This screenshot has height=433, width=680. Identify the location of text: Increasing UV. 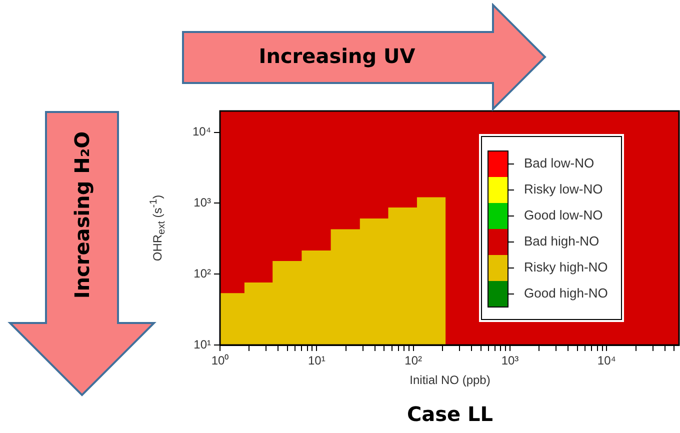
(337, 56).